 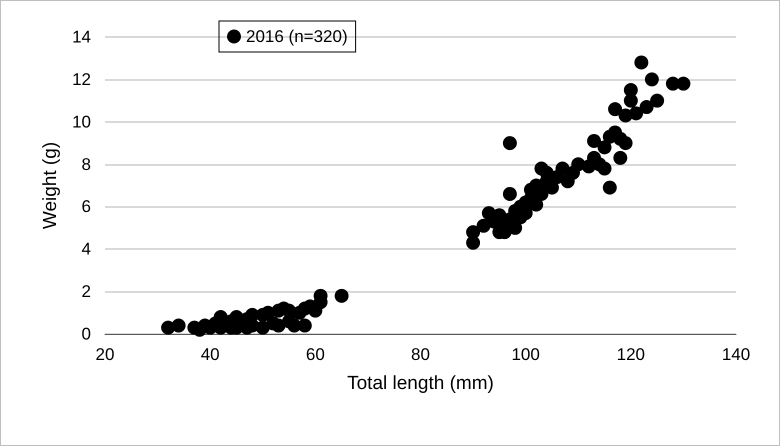 I want to click on legend-label: 2016 (n=320), so click(x=297, y=36).